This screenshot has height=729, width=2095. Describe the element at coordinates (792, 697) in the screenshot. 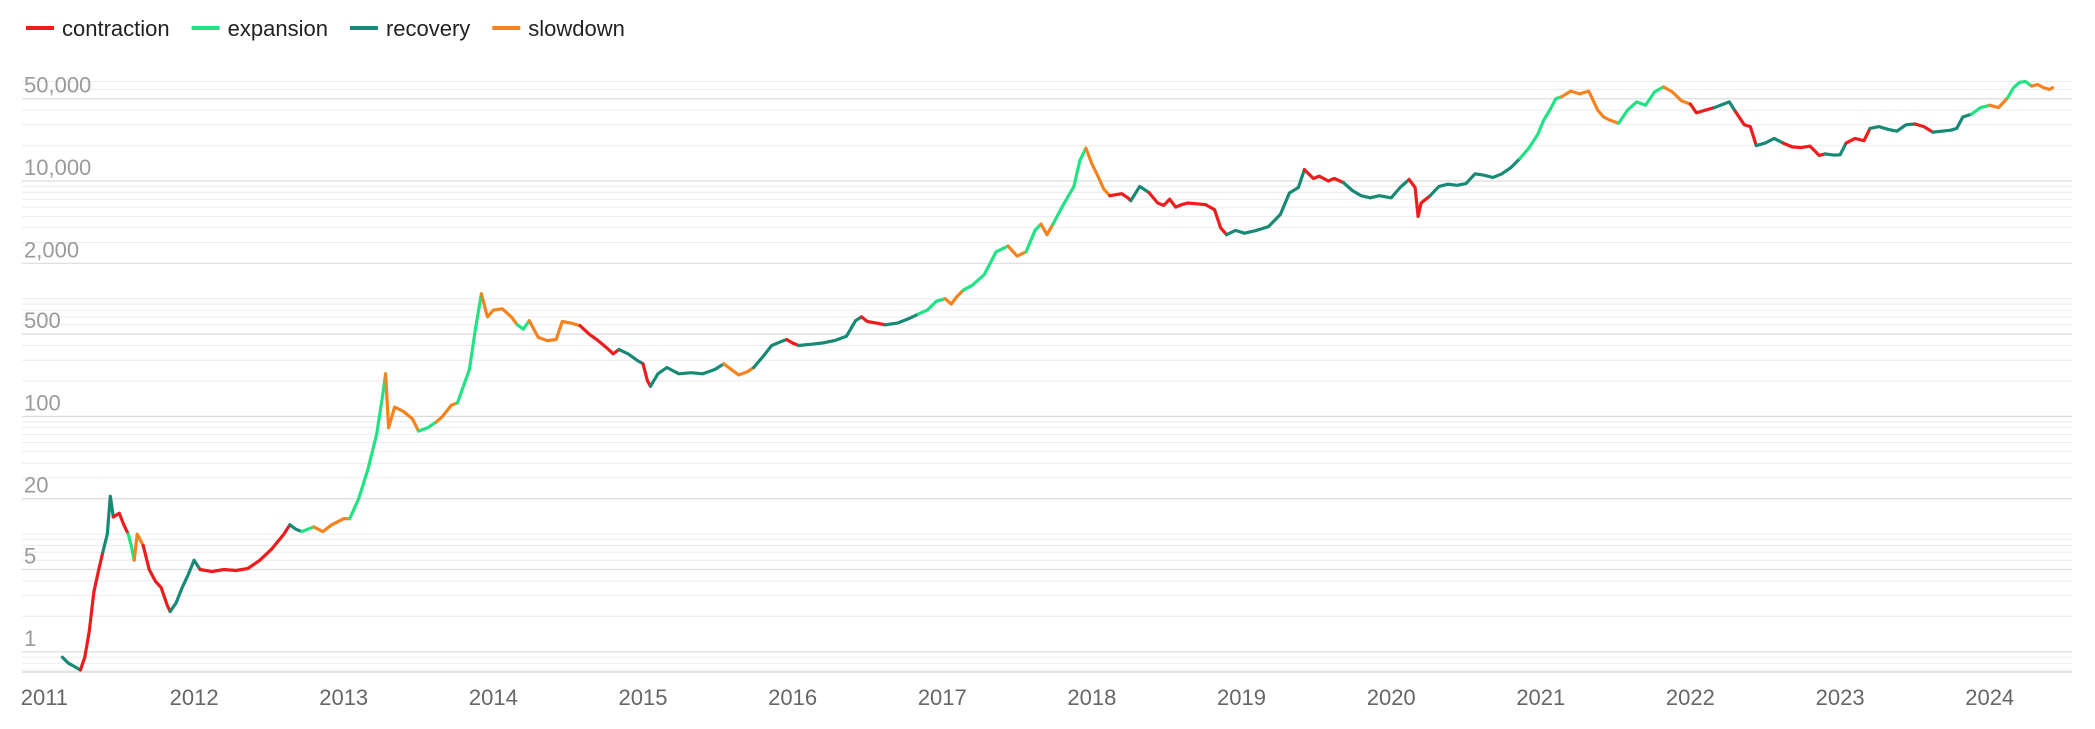

I see `x-tick-label: 2016` at that location.